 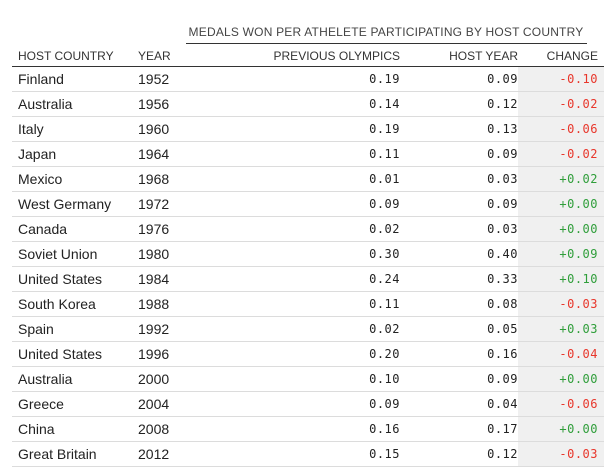 I want to click on table-row: West Germany 1972 0.09 0.09 +0.00, so click(x=308, y=204).